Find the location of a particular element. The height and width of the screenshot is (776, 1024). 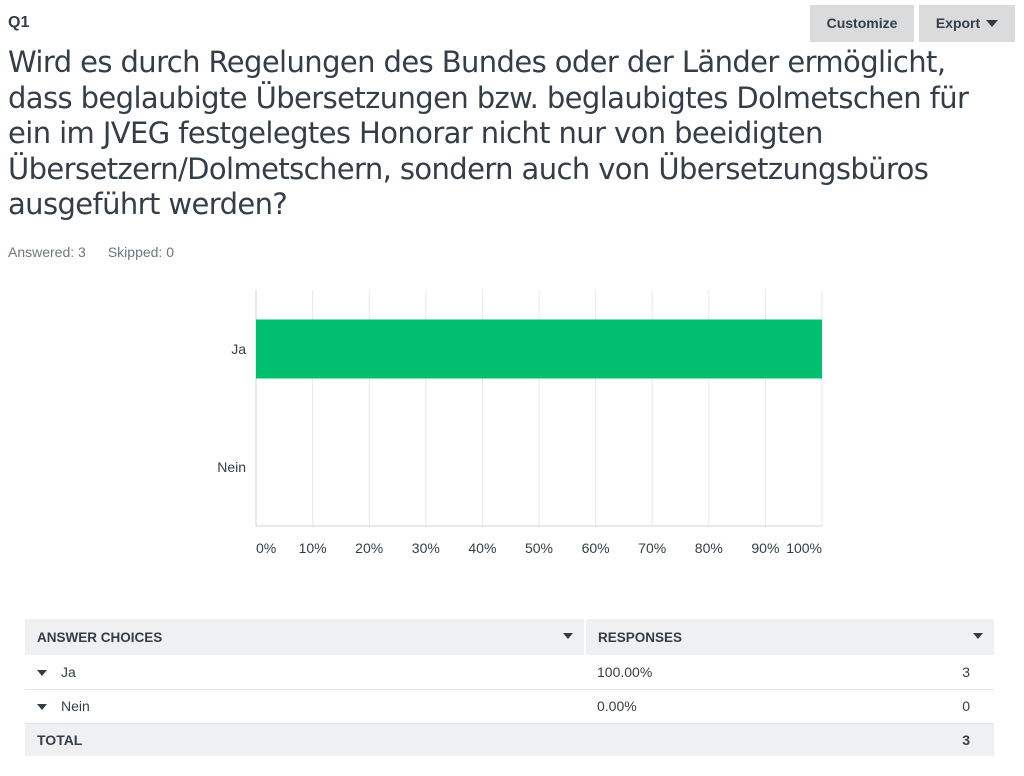

customize-button: Customize is located at coordinates (862, 23).